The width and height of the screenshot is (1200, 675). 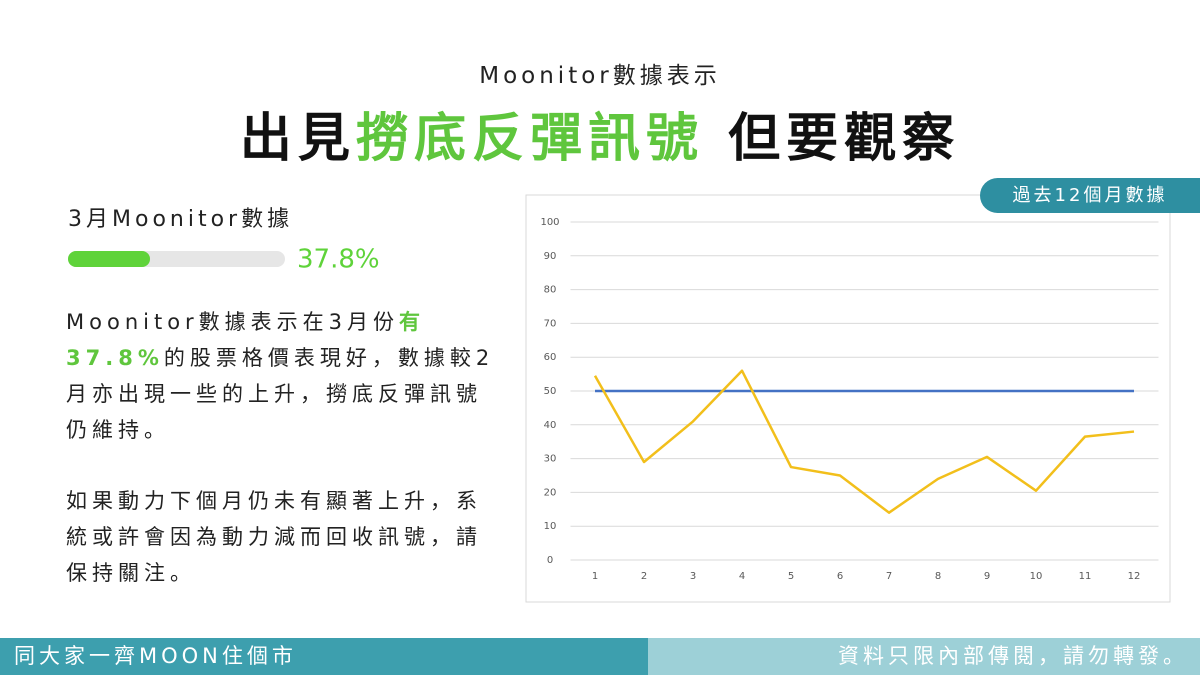 I want to click on footer-right: 資料只限內部傳閱，請勿轉發。, so click(x=924, y=656).